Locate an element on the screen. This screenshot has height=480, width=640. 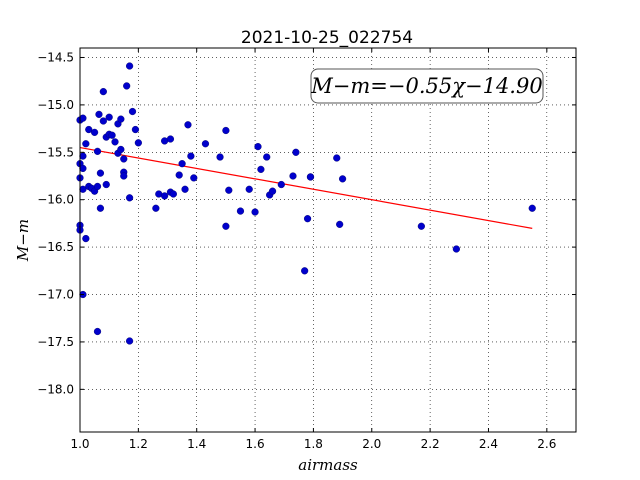
fit-line-group is located at coordinates (306, 187).